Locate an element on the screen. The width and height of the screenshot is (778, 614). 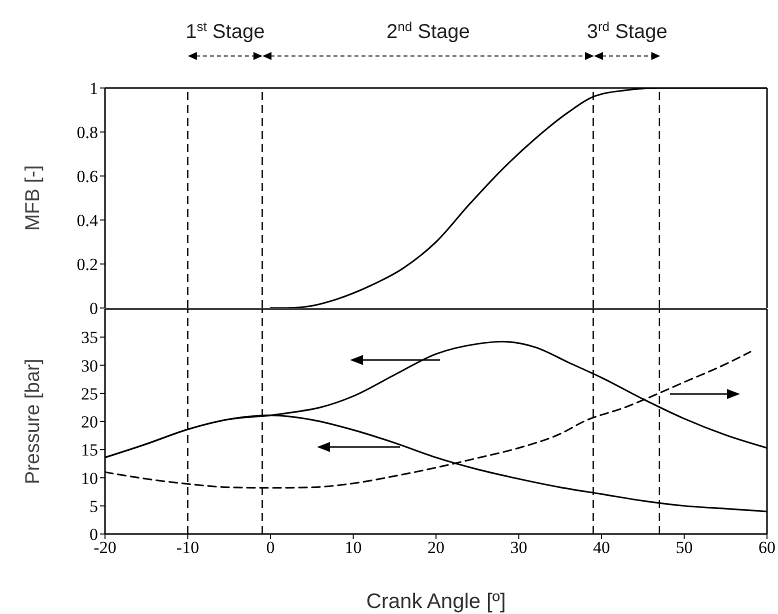
y-tick-label: 10 is located at coordinates (89, 478).